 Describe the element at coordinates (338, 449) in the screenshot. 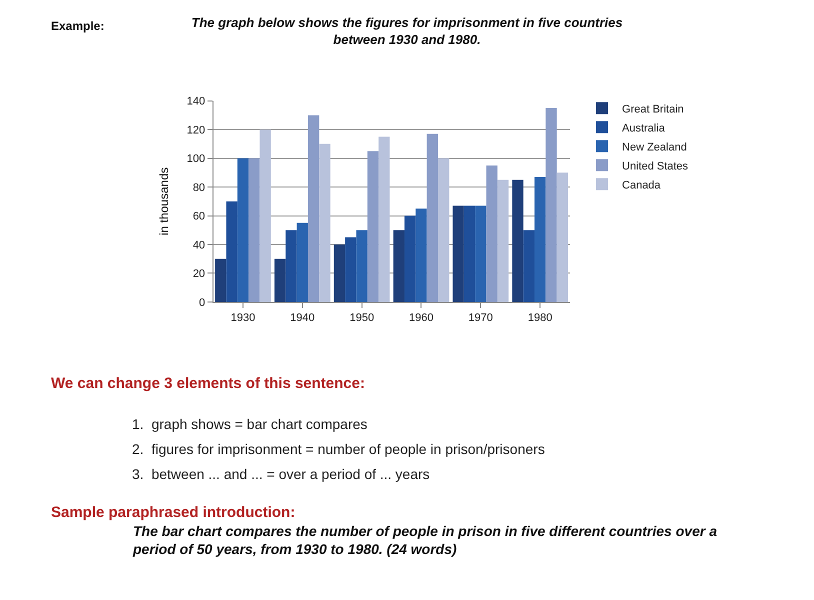

I see `text: 2. figures for imprisonment = number of people in prison/prisoners` at that location.